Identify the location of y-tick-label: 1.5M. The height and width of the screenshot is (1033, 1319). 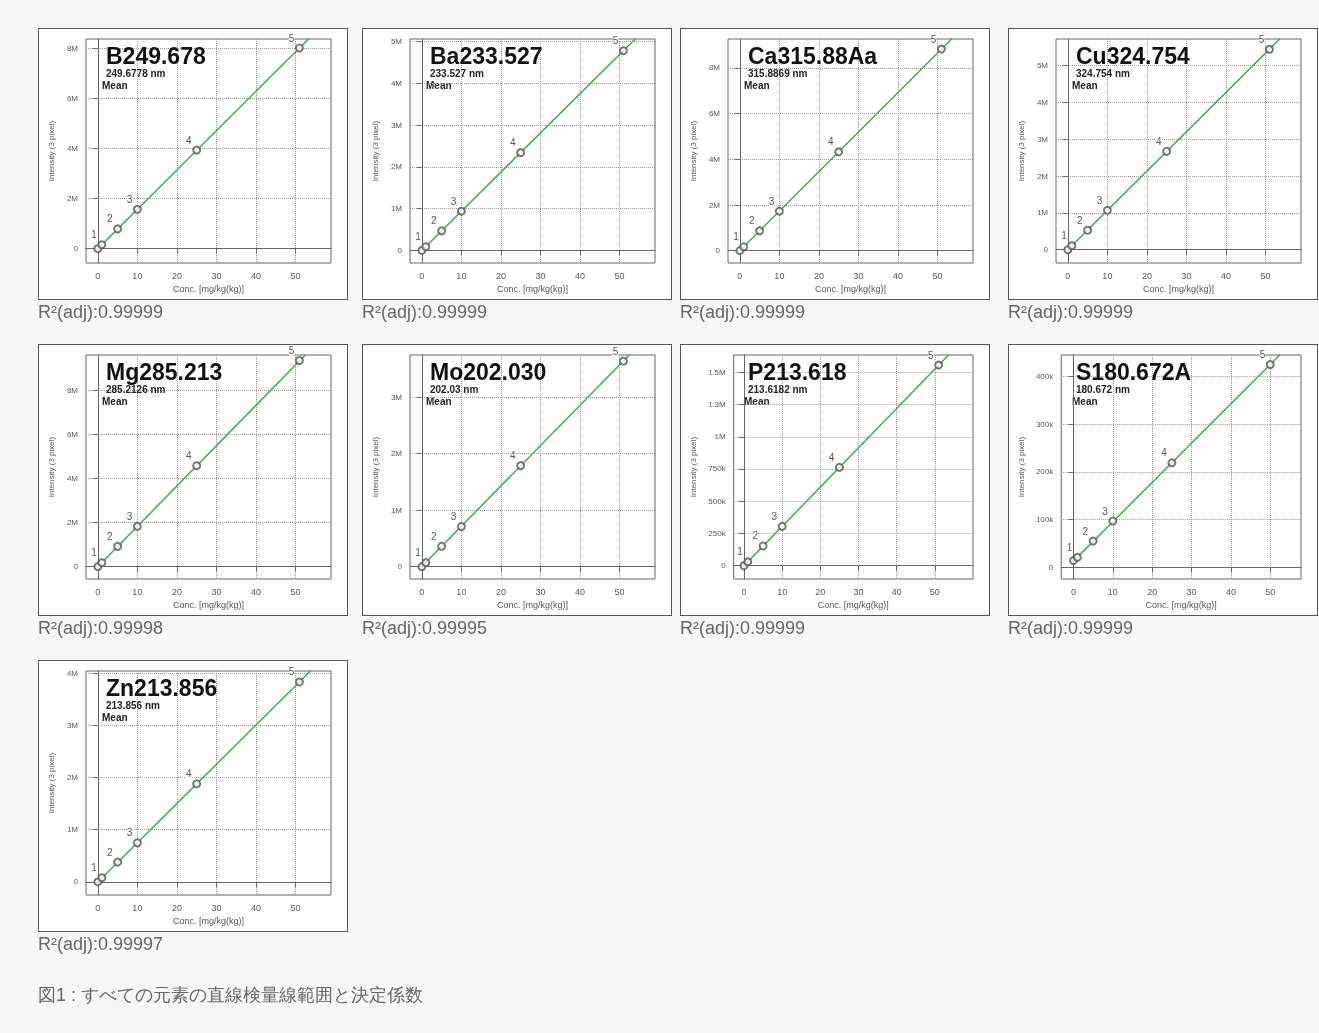
(717, 372).